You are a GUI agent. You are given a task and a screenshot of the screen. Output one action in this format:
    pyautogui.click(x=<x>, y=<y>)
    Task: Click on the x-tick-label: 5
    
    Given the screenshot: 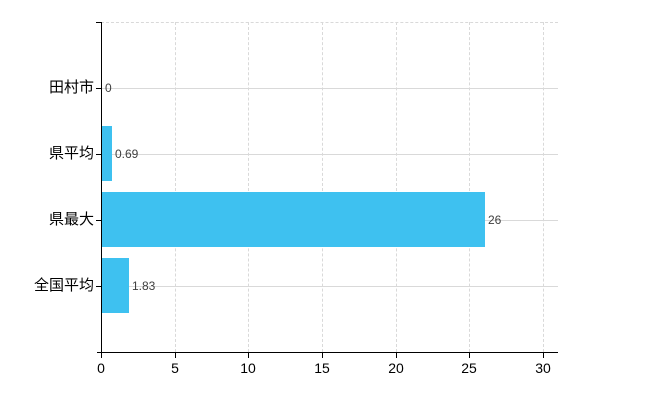 What is the action you would take?
    pyautogui.click(x=175, y=368)
    